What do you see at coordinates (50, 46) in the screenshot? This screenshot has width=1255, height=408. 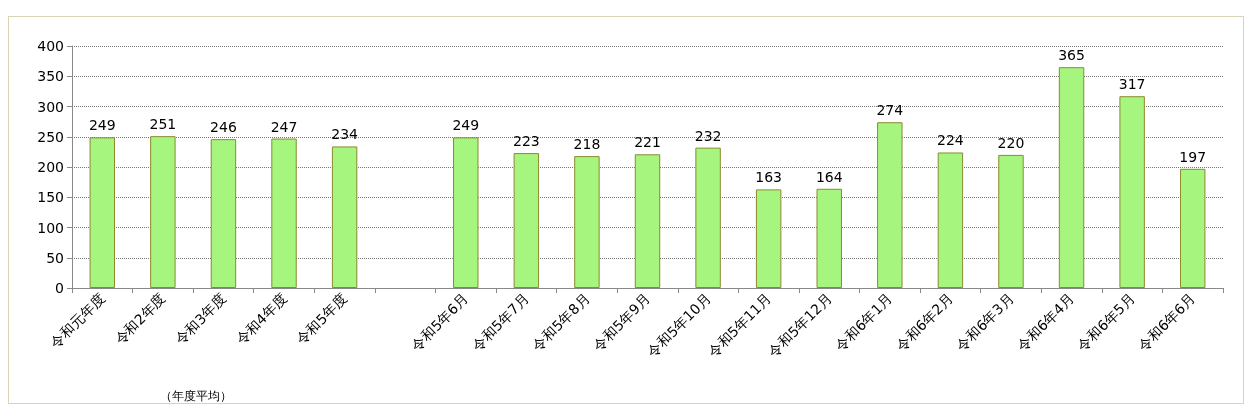 I see `y-tick-label: 400` at bounding box center [50, 46].